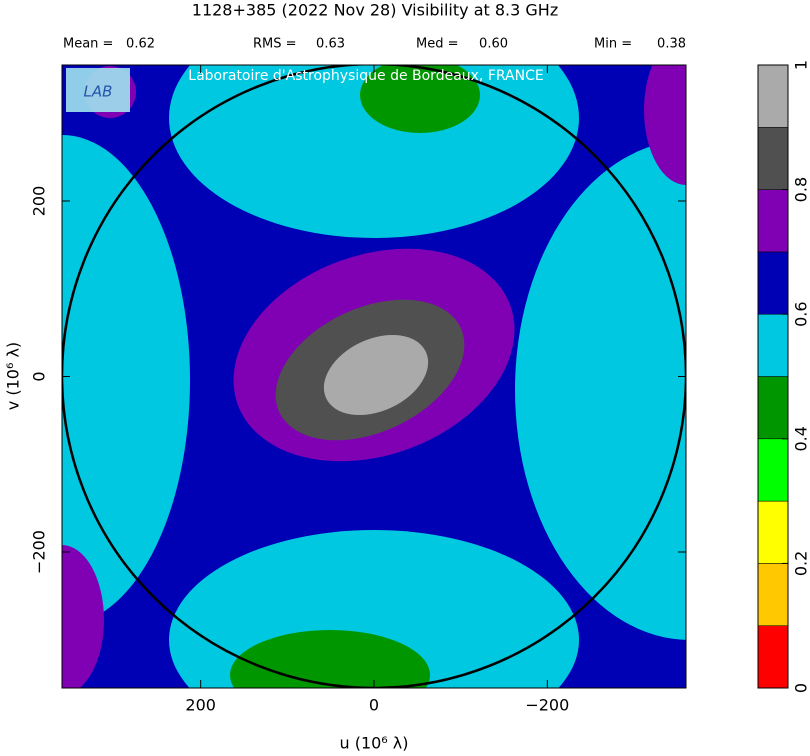  I want to click on stat-value: 0.60, so click(493, 44).